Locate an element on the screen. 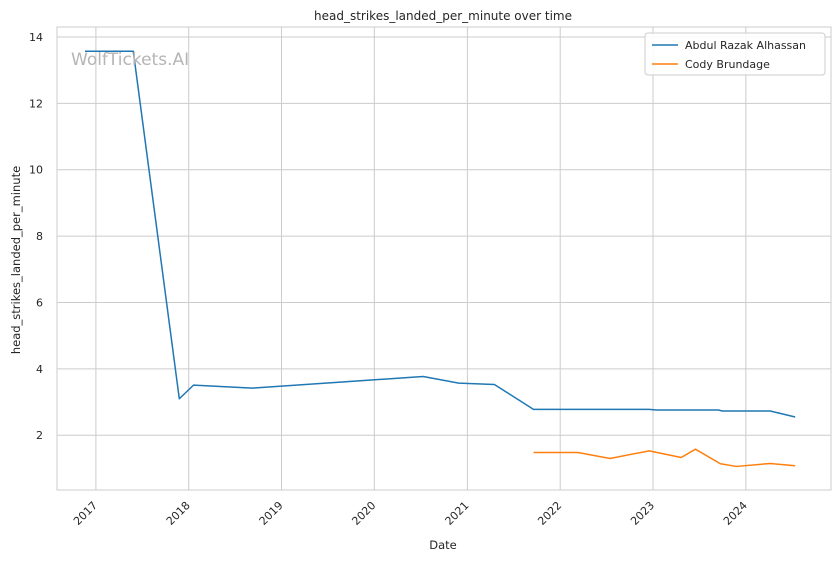  legend: Abdul Razak Alhassan Cody Brundage is located at coordinates (735, 54).